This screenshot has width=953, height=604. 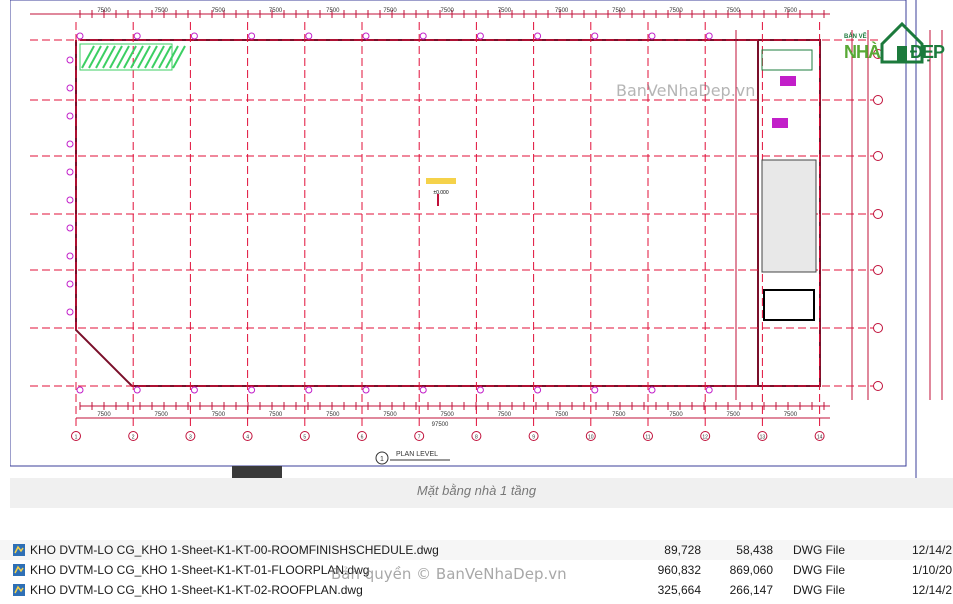 What do you see at coordinates (754, 550) in the screenshot?
I see `file-packed-size: 58,438` at bounding box center [754, 550].